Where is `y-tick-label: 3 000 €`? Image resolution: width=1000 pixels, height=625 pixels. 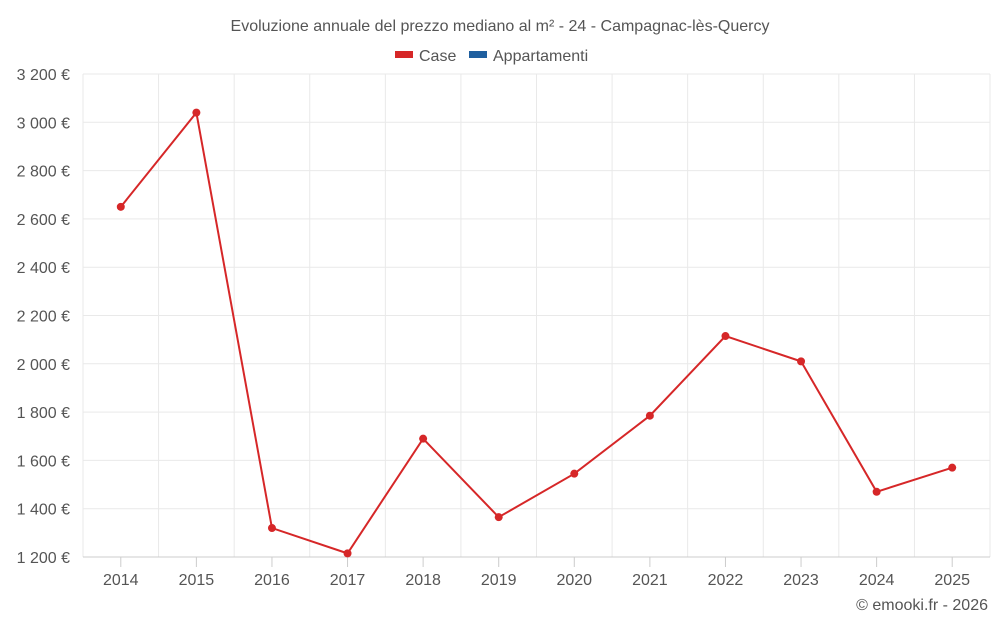 y-tick-label: 3 000 € is located at coordinates (43, 123).